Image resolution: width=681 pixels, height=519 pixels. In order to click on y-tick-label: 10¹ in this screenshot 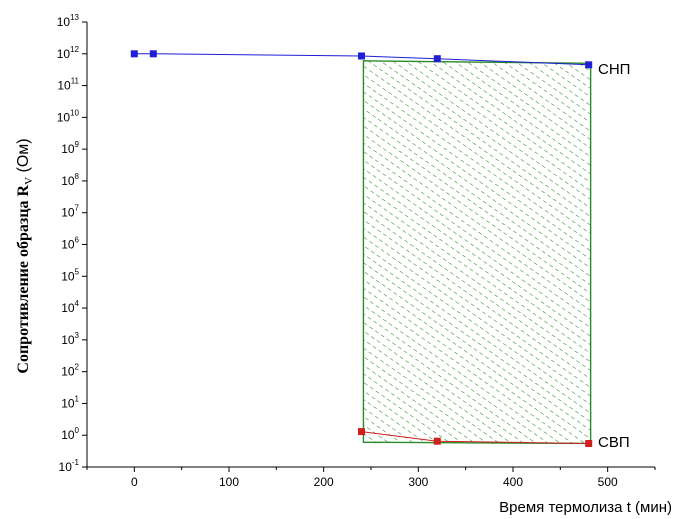, I will do `click(70, 402)`.